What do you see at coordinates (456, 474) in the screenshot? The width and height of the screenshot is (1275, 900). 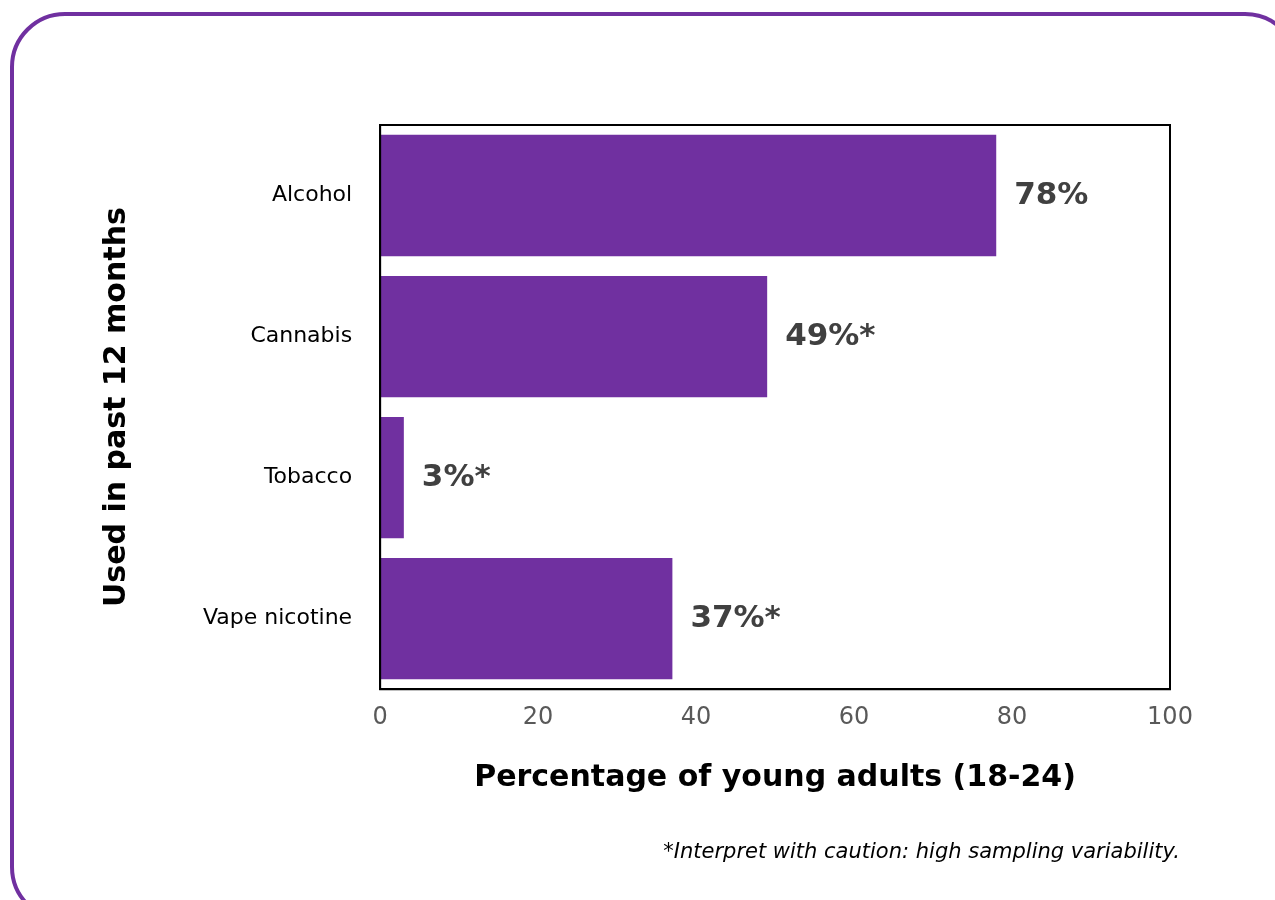 I see `data-label: 3%*` at bounding box center [456, 474].